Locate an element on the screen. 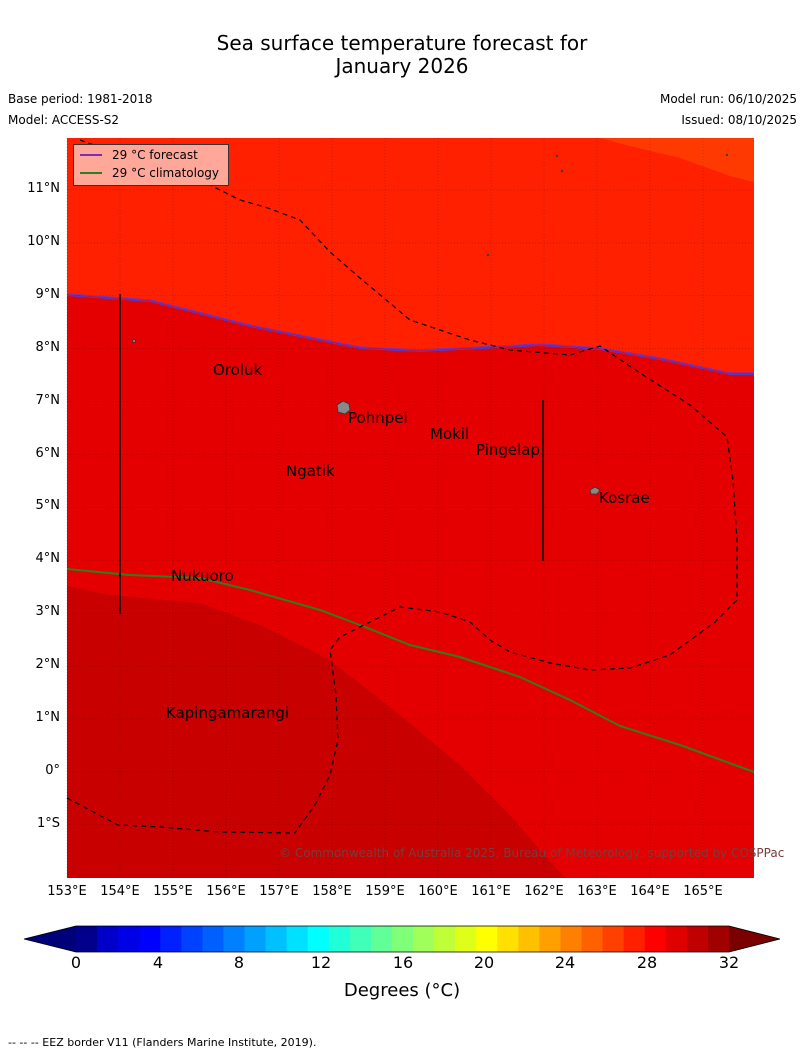  legend-climatology-label: 29 °C climatology is located at coordinates (166, 173).